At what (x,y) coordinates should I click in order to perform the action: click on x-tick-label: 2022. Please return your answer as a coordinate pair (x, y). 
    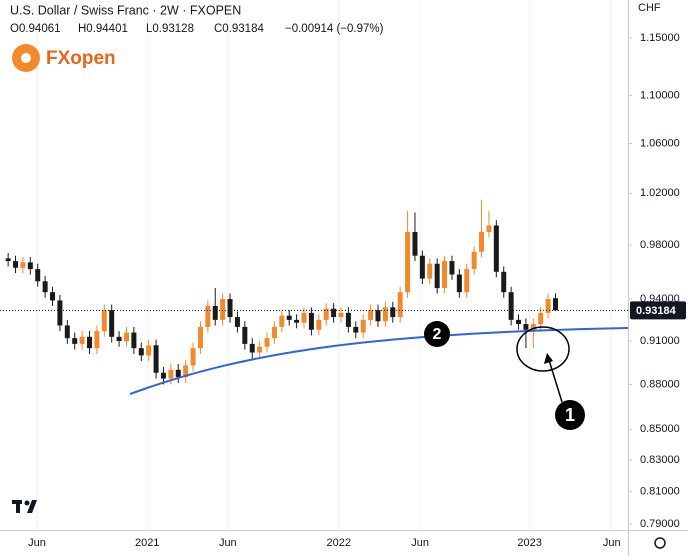
    Looking at the image, I should click on (339, 543).